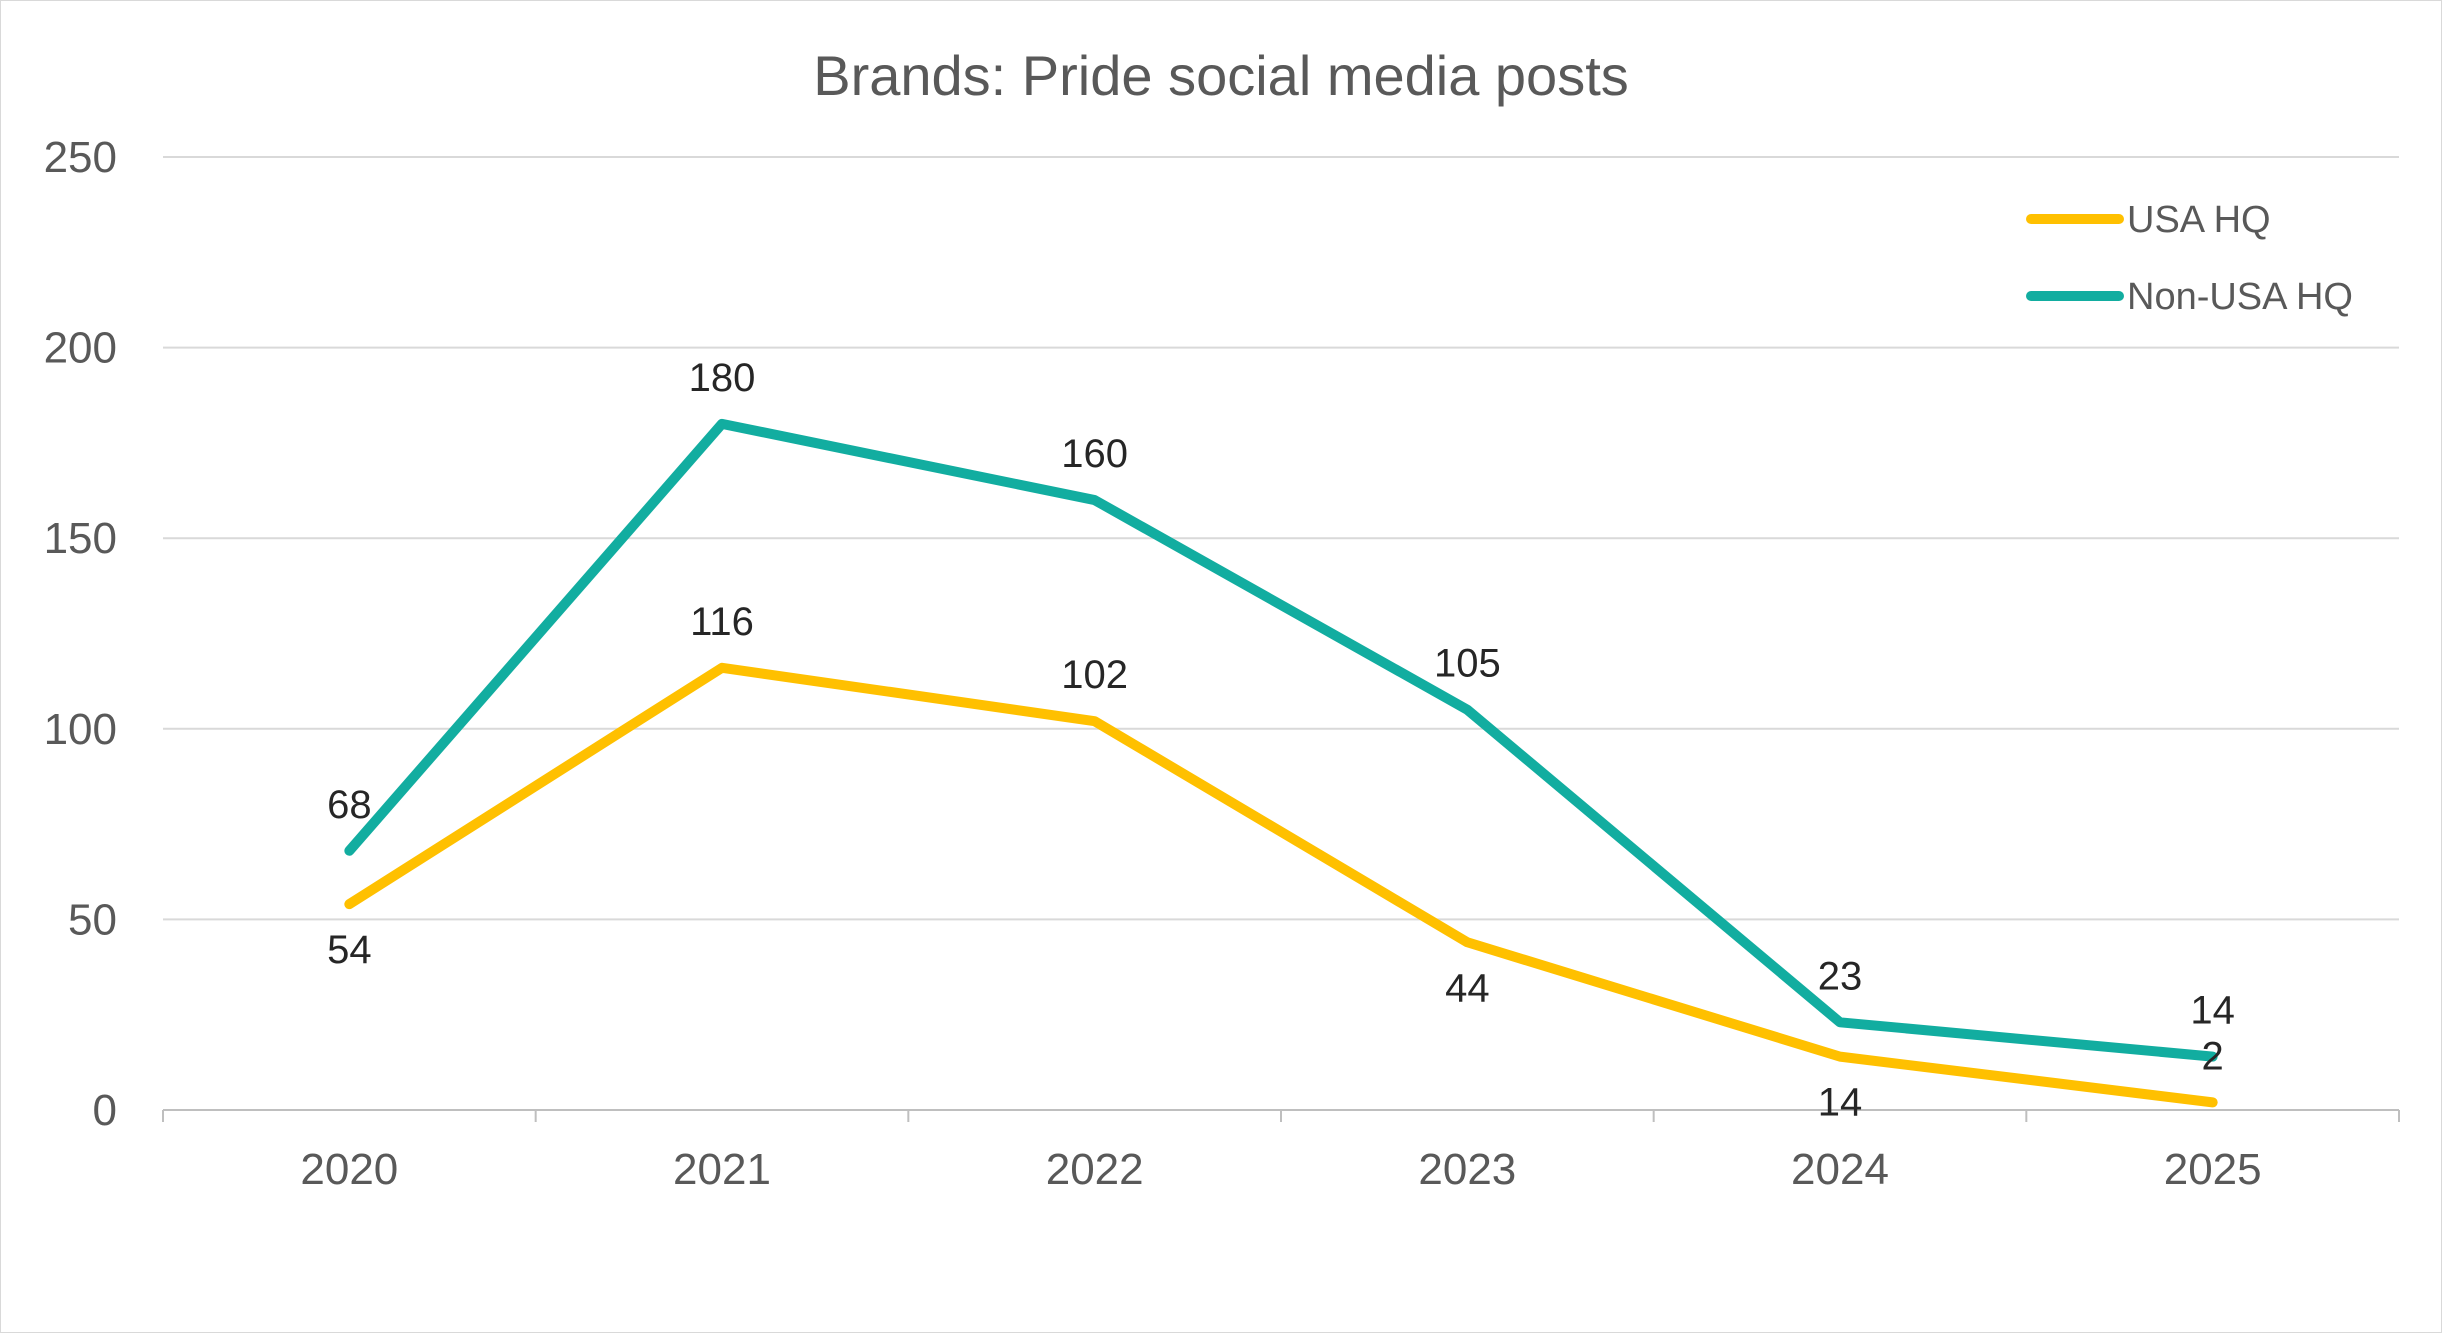 The width and height of the screenshot is (2442, 1333). What do you see at coordinates (1281, 1115) in the screenshot?
I see `x-axis` at bounding box center [1281, 1115].